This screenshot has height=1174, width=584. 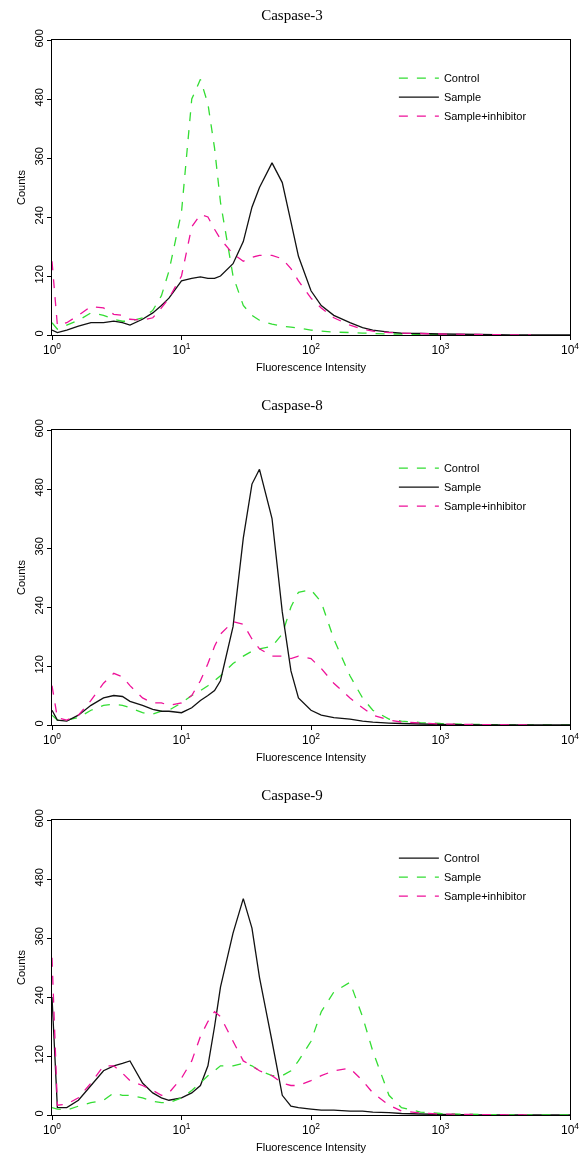 What do you see at coordinates (292, 15) in the screenshot?
I see `chart-title: Caspase-3` at bounding box center [292, 15].